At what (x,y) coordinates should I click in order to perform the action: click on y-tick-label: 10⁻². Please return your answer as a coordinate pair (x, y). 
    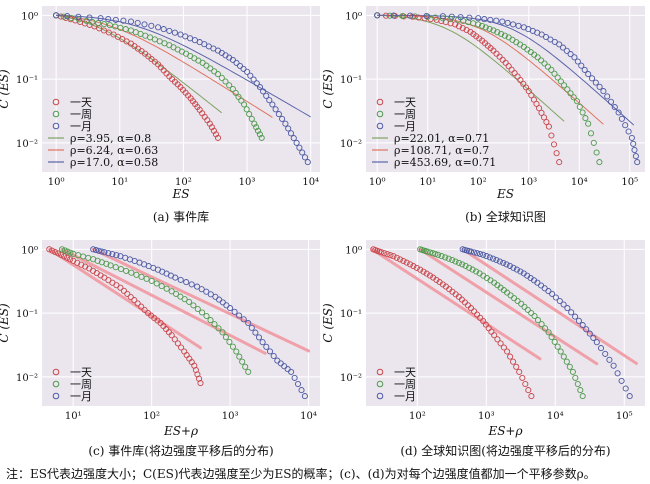
    Looking at the image, I should click on (27, 144).